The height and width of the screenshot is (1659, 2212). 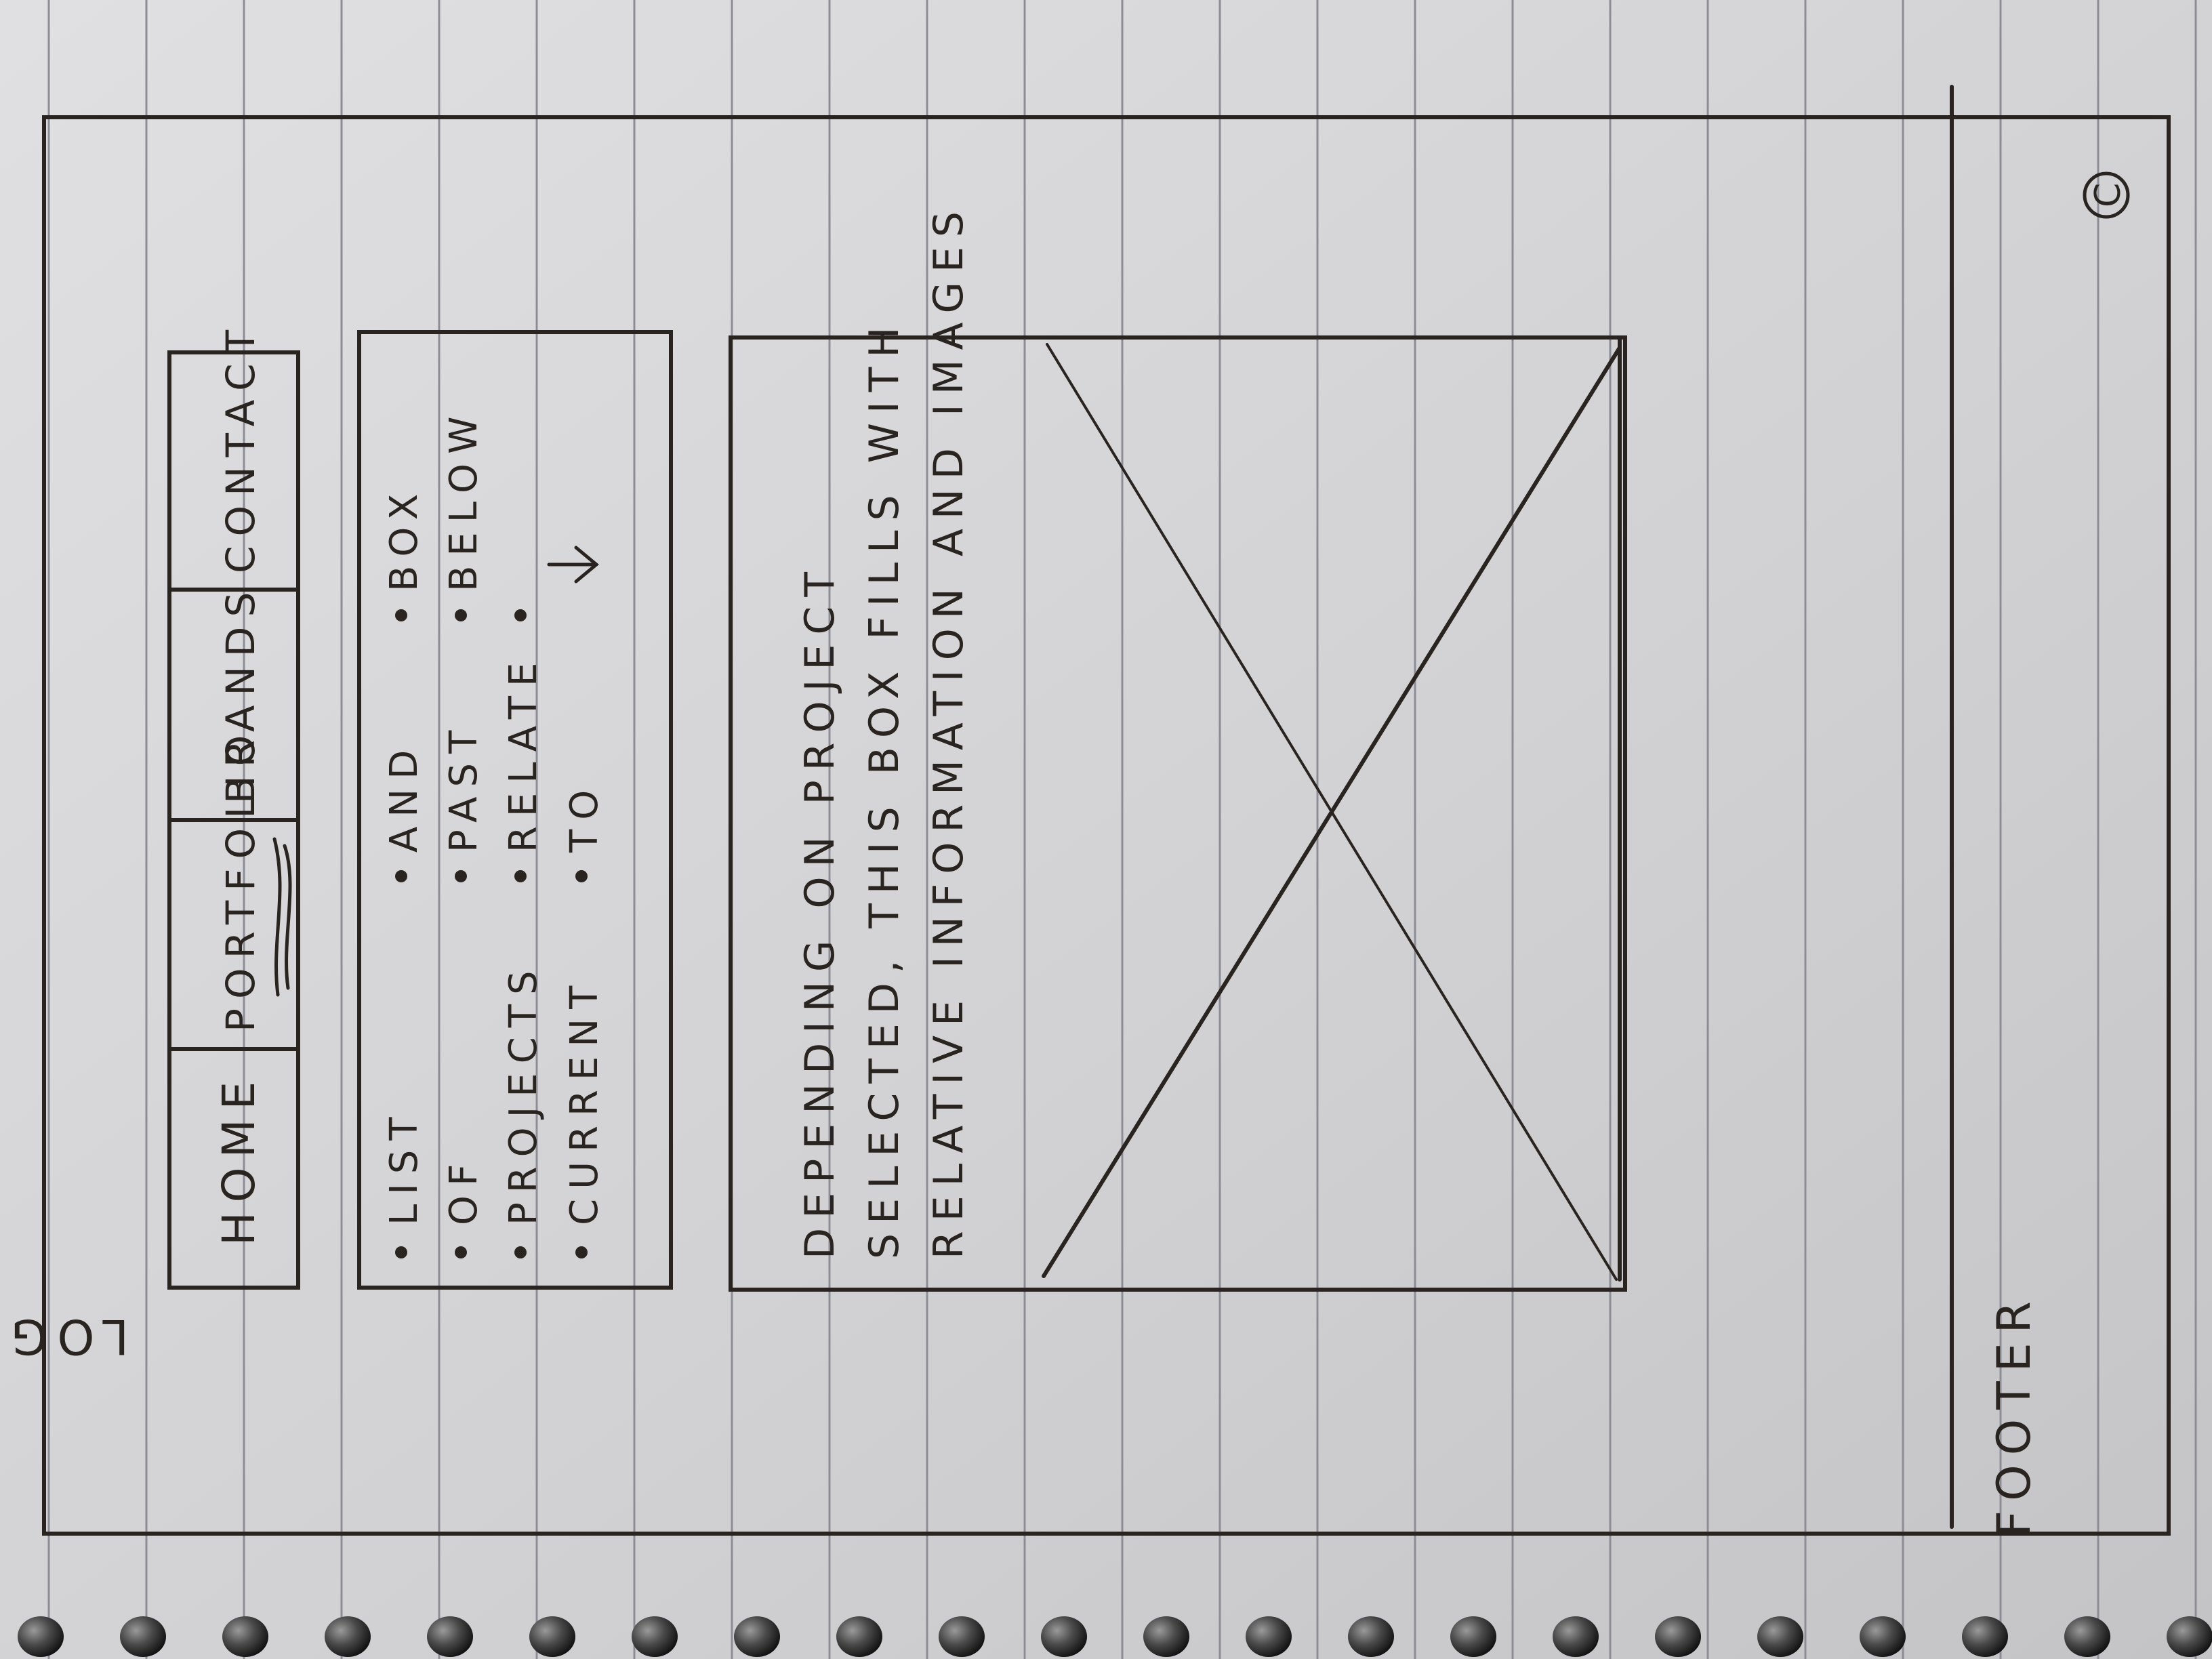 What do you see at coordinates (524, 1093) in the screenshot?
I see `list-item: PROJECTS` at bounding box center [524, 1093].